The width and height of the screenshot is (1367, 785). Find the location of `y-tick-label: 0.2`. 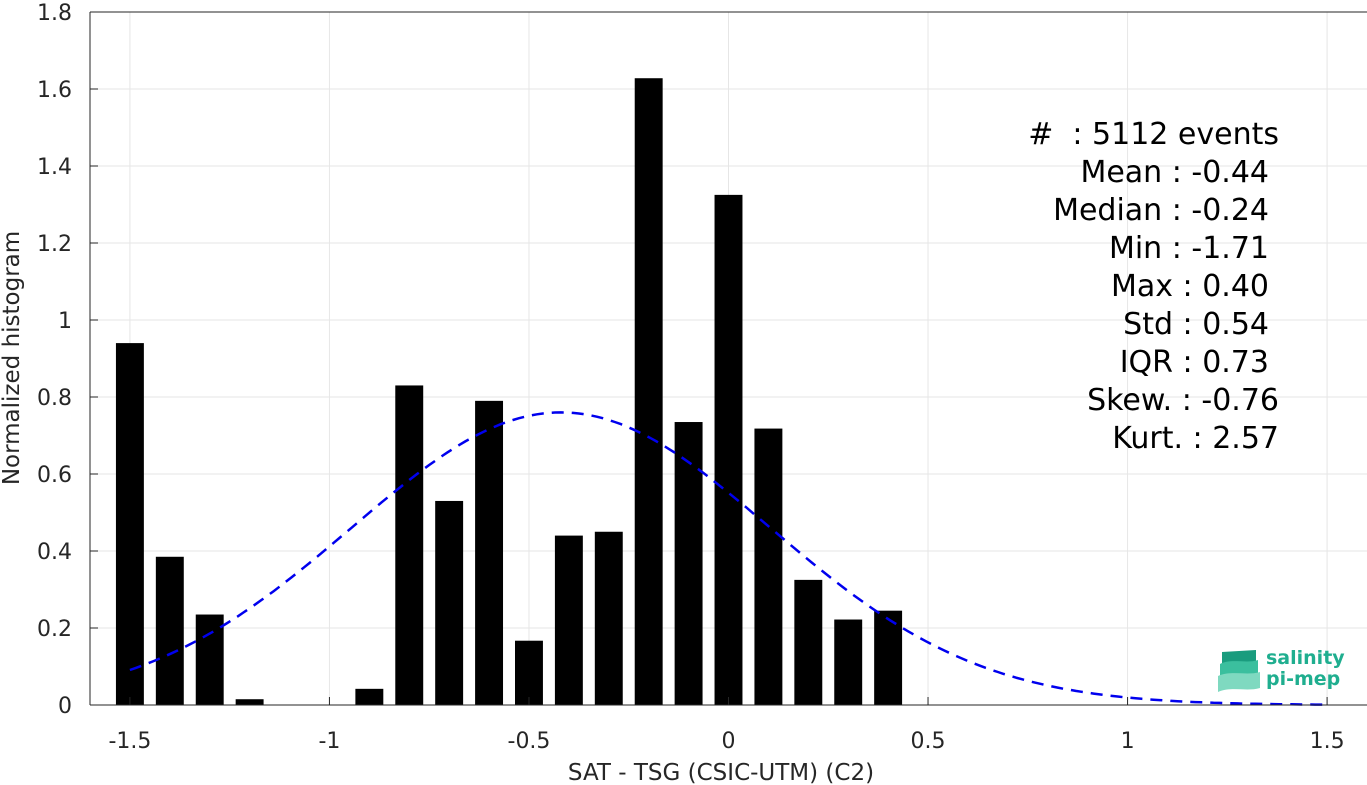

y-tick-label: 0.2 is located at coordinates (54, 629).